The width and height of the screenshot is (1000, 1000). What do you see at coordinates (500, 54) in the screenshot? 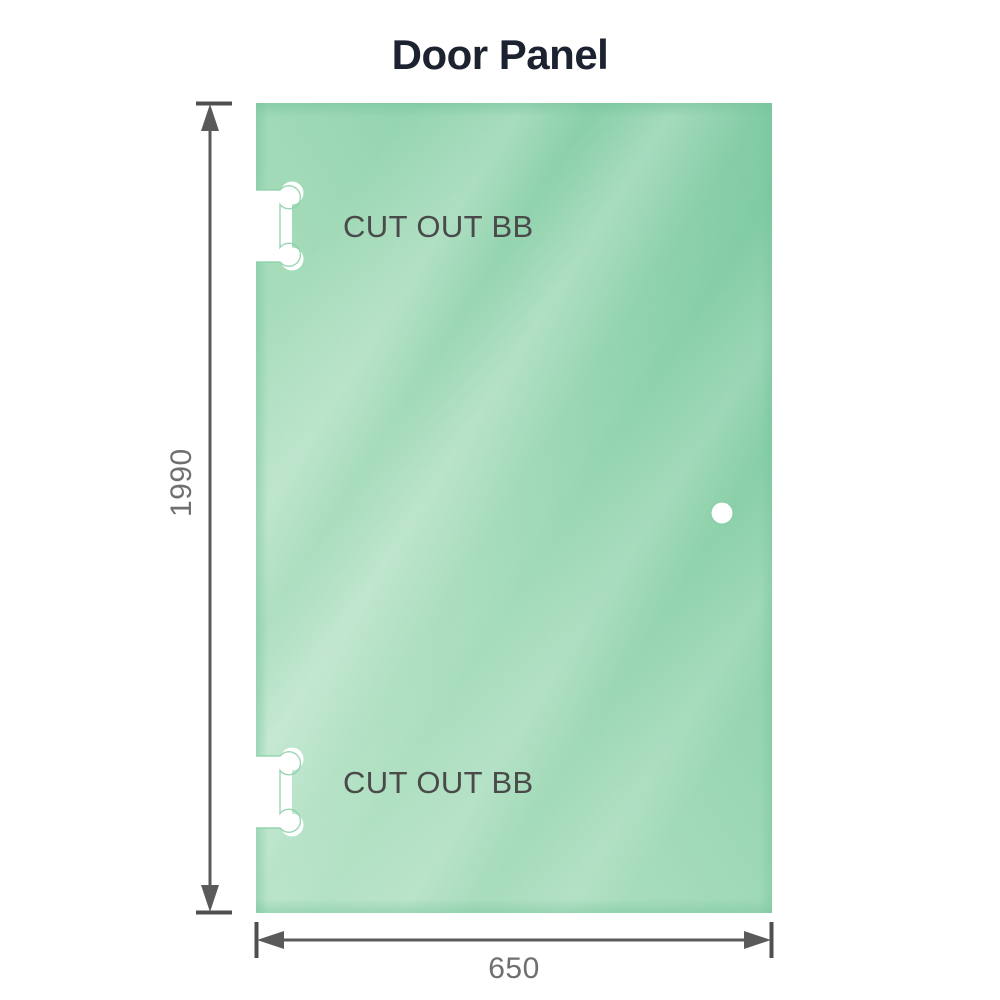
I see `page-title: Door Panel` at bounding box center [500, 54].